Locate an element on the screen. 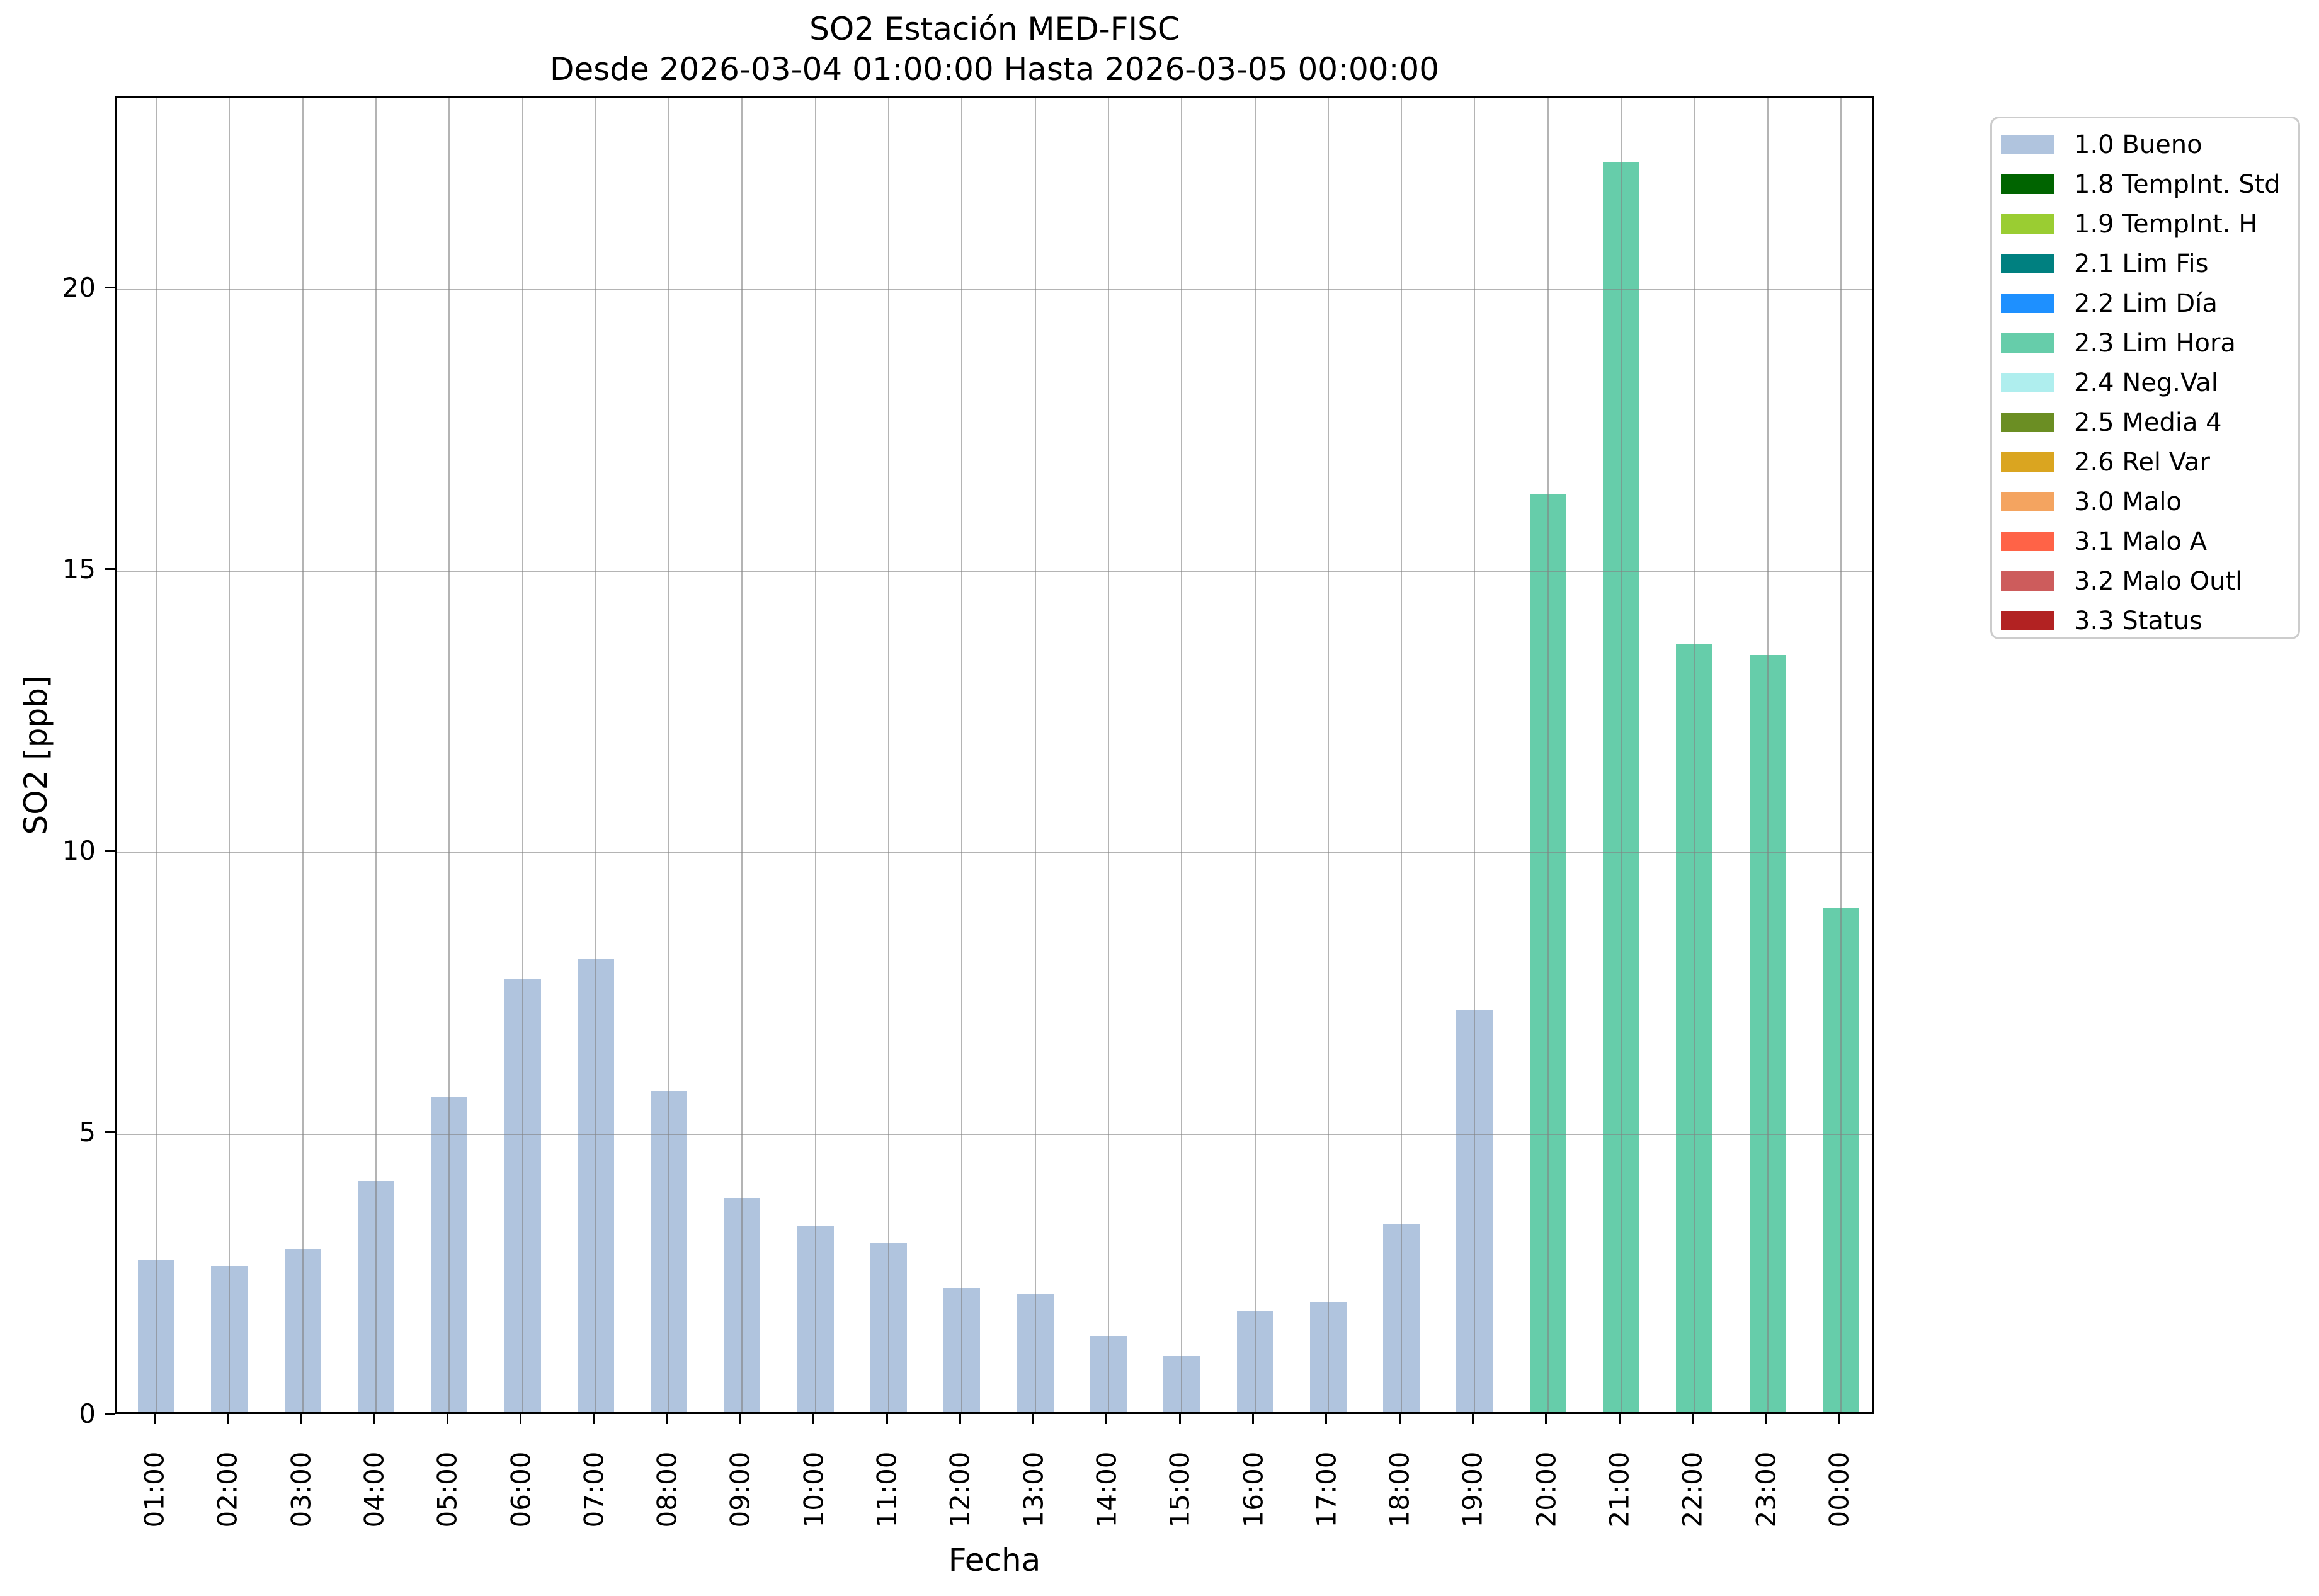  legend-item-3.1-Malo-A: 3.1 Malo A is located at coordinates (2145, 541).